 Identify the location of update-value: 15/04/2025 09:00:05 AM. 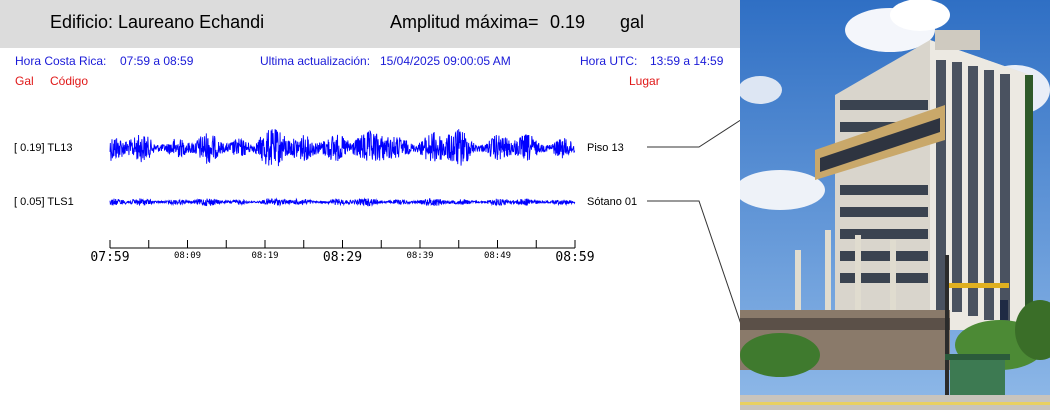
(445, 61).